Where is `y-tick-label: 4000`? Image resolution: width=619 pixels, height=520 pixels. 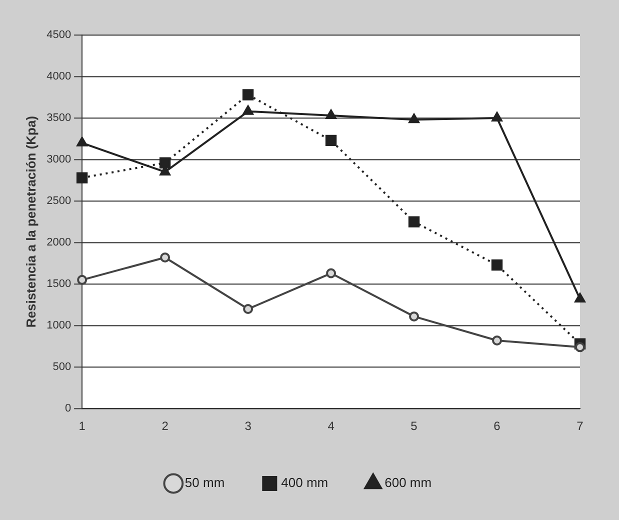 y-tick-label: 4000 is located at coordinates (59, 76).